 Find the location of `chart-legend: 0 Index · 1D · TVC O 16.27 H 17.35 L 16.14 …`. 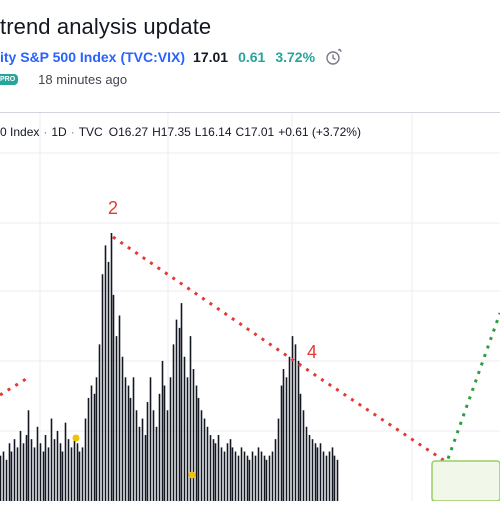

chart-legend: 0 Index · 1D · TVC O 16.27 H 17.35 L 16.14 … is located at coordinates (180, 132).